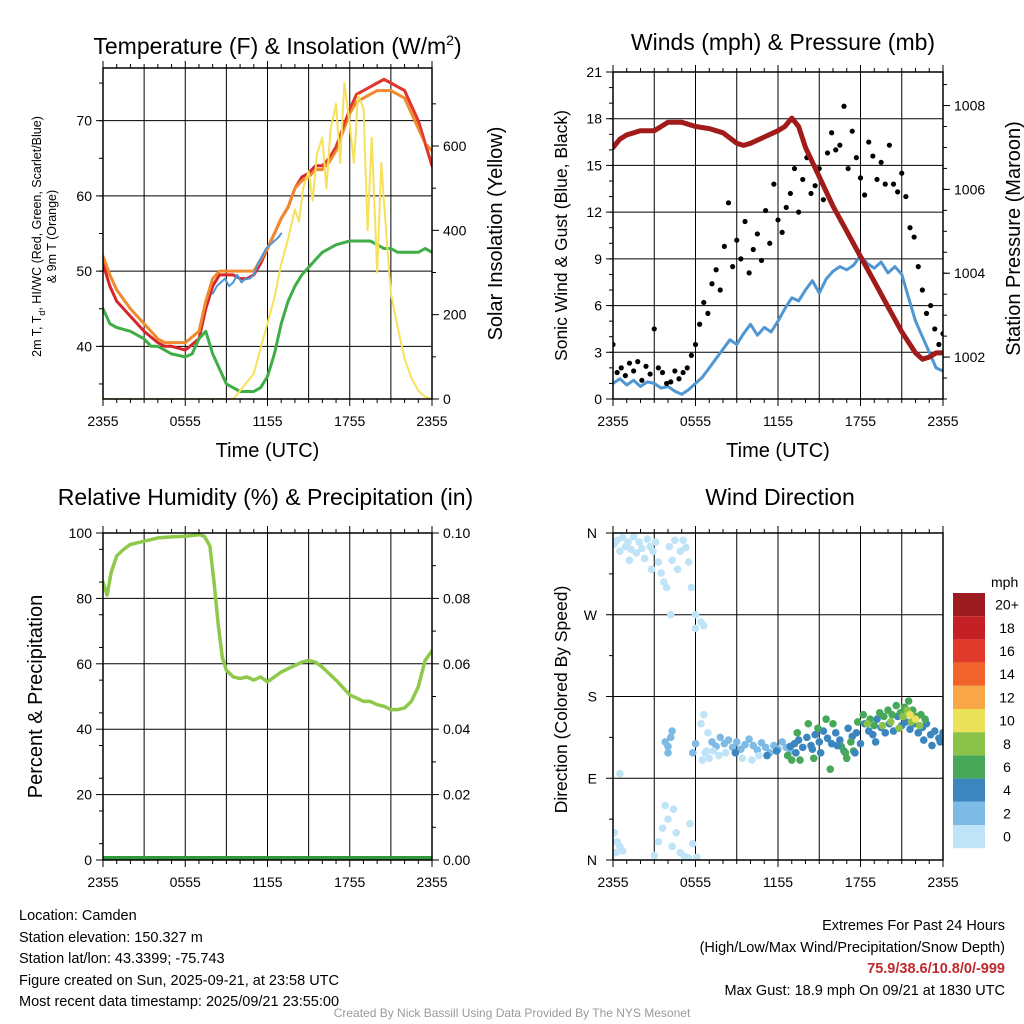  What do you see at coordinates (456, 860) in the screenshot?
I see `y2-tick-label: 0.00` at bounding box center [456, 860].